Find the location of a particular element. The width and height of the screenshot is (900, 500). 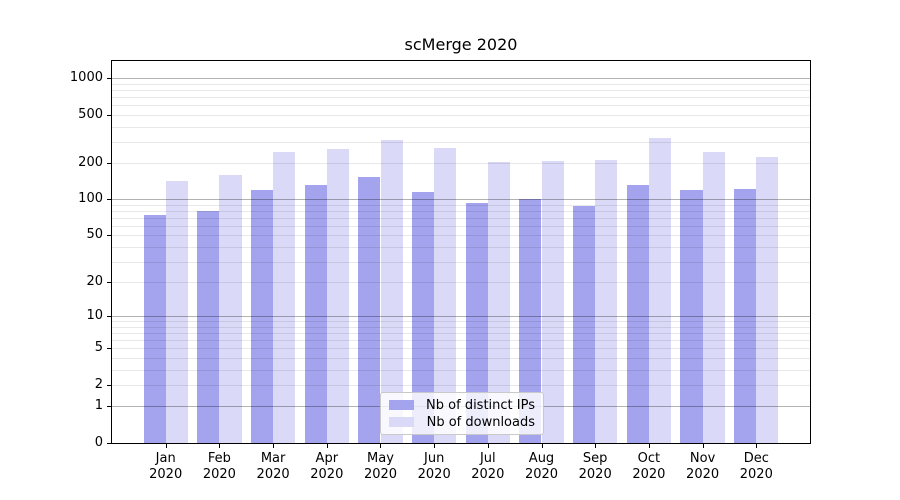

x-tick-label-jun: Jun 2020 is located at coordinates (434, 466).